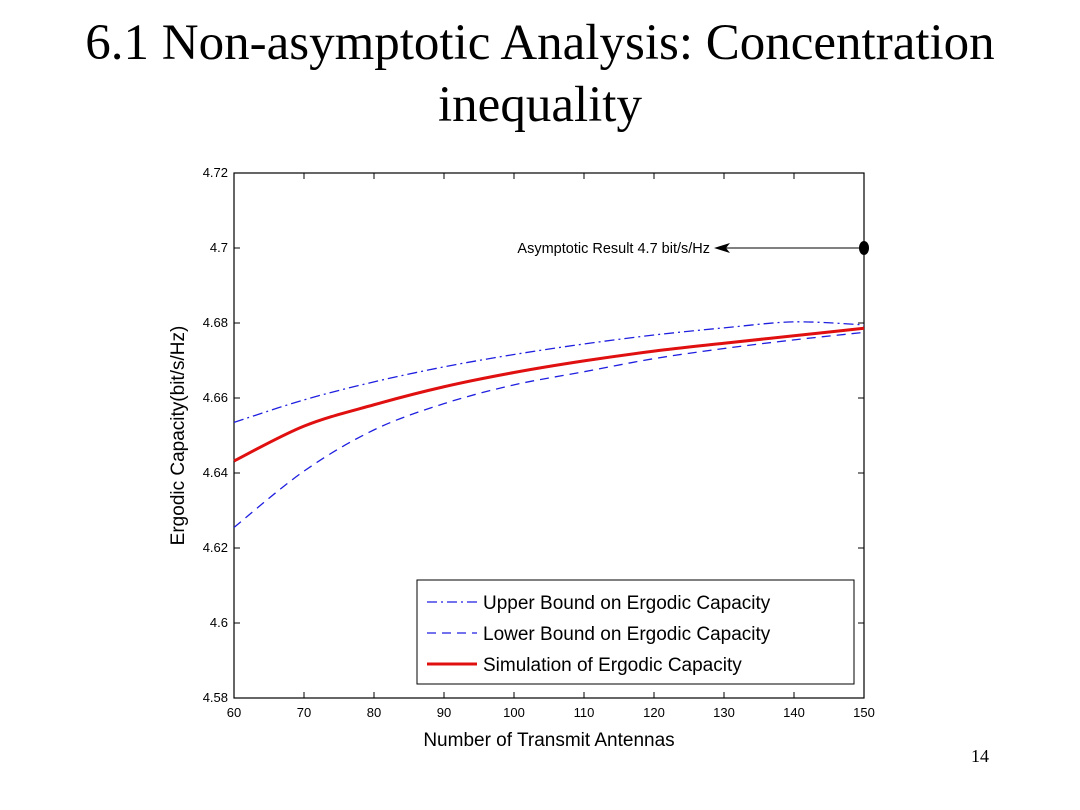 Image resolution: width=1080 pixels, height=810 pixels. I want to click on x-tick-label: 80, so click(374, 712).